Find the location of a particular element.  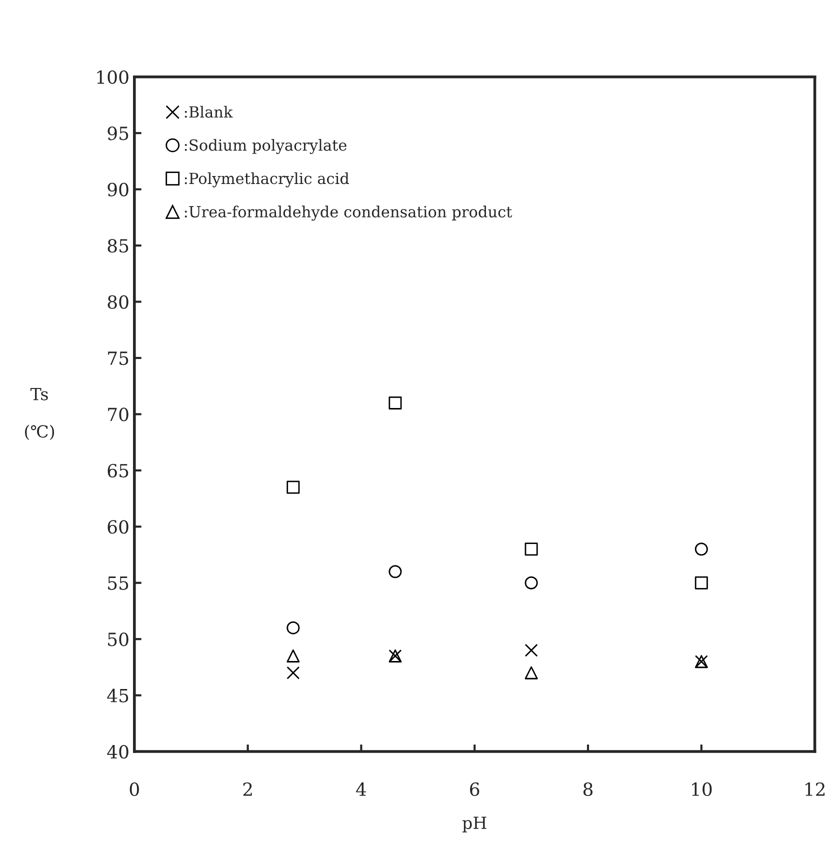

y-tick-label: 55 is located at coordinates (118, 583).